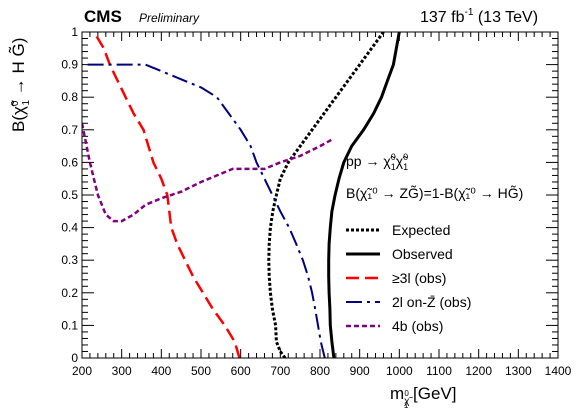 The image size is (580, 418). What do you see at coordinates (377, 162) in the screenshot?
I see `process-label: pp → χ̃0 1χ̃0 1` at bounding box center [377, 162].